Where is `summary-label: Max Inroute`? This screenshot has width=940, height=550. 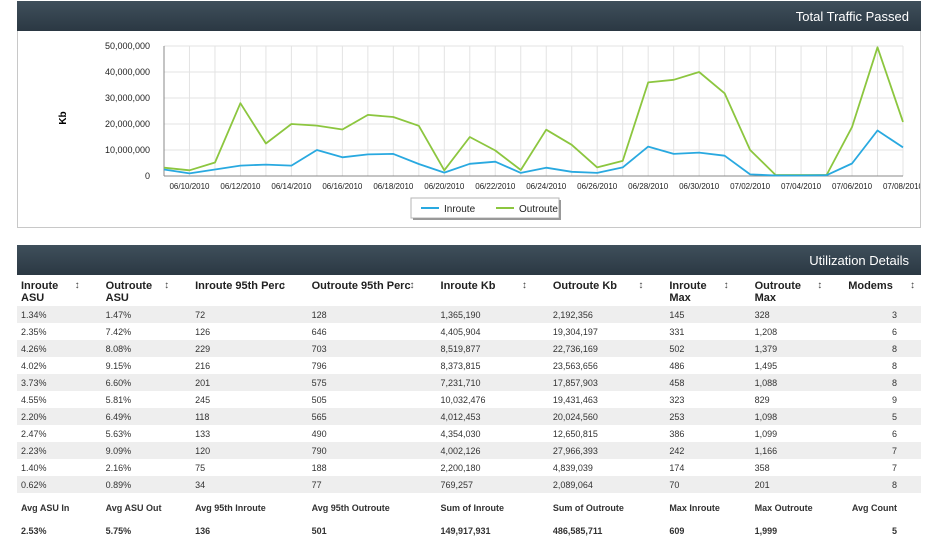
summary-label: Max Inroute is located at coordinates (692, 508).